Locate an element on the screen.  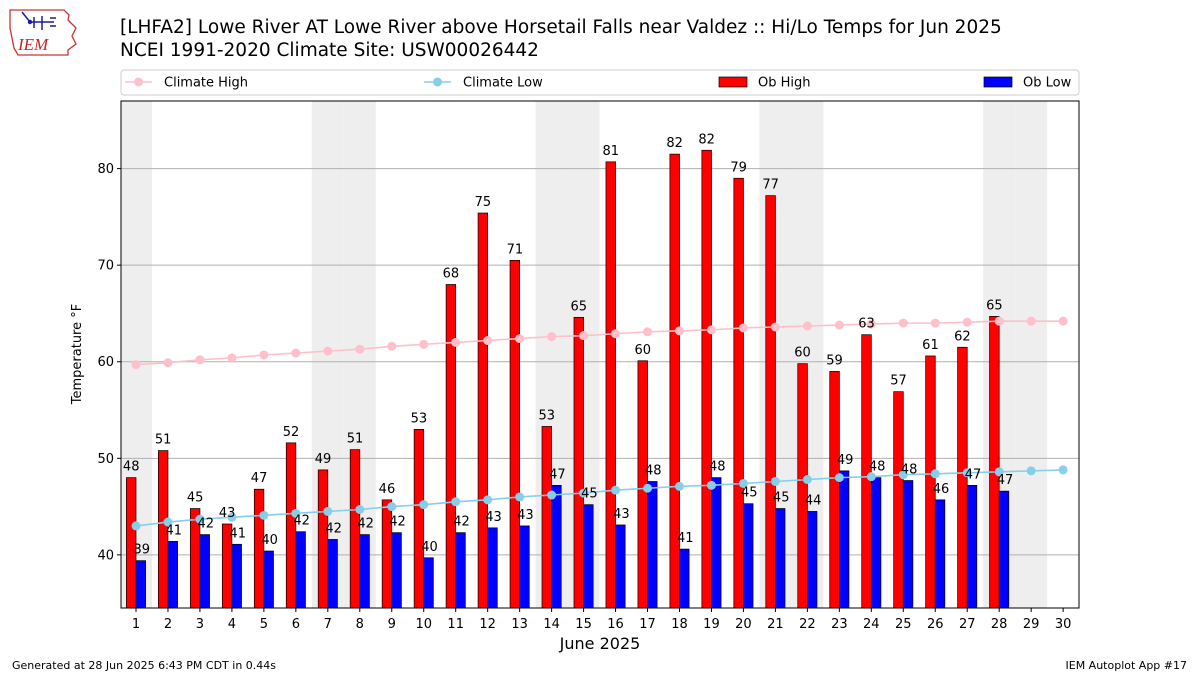
x-tick-label: 2 is located at coordinates (168, 624).